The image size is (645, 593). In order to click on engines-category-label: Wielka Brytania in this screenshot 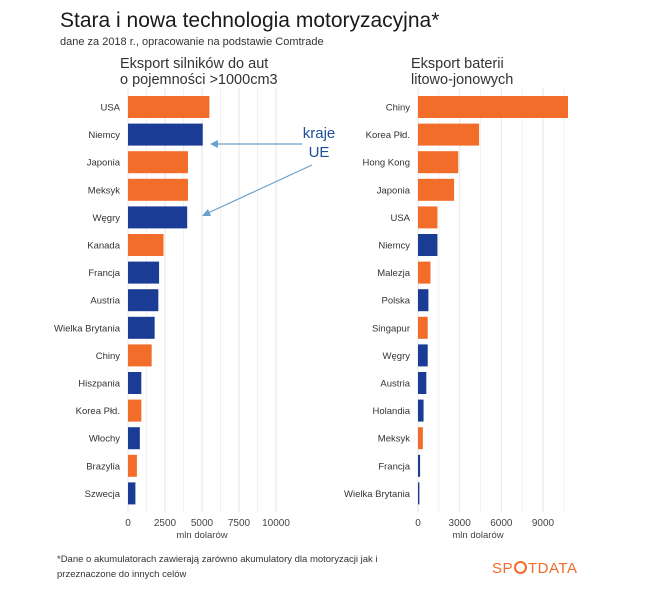, I will do `click(87, 328)`.